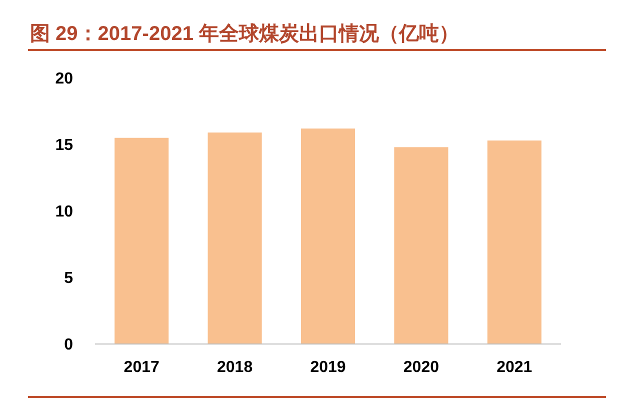 The image size is (631, 402). Describe the element at coordinates (421, 367) in the screenshot. I see `x-tick-label: 2020` at that location.